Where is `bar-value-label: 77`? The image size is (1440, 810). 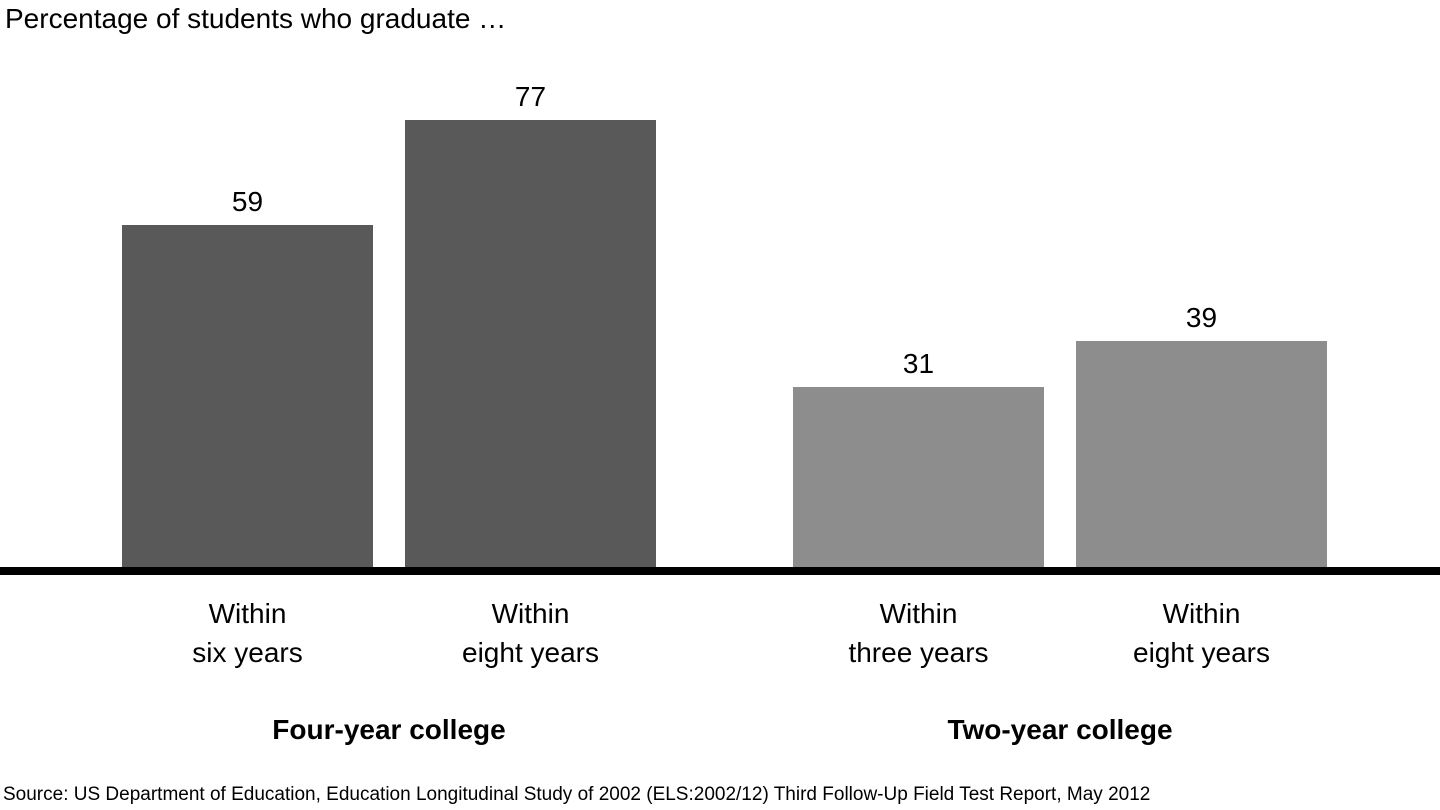 bar-value-label: 77 is located at coordinates (530, 96).